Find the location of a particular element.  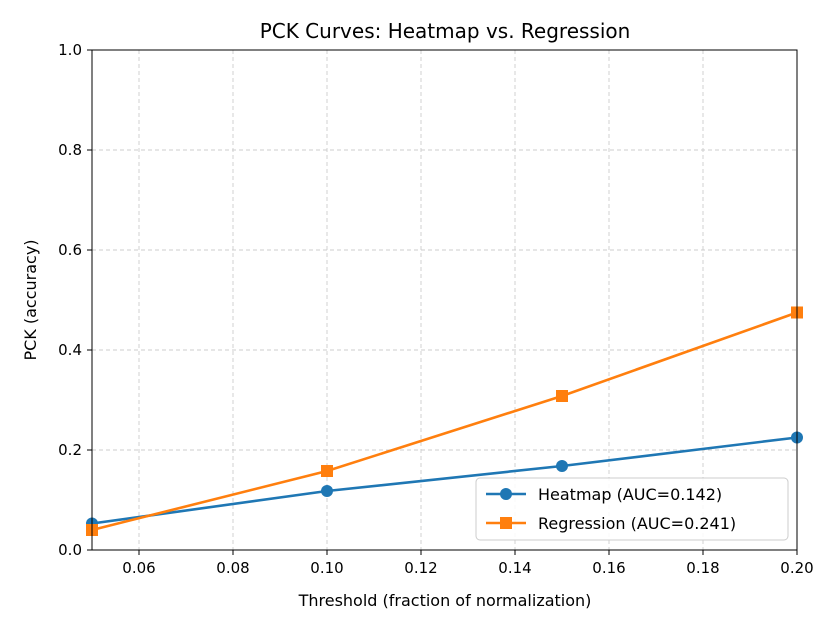

x-tick-label: 0.08 is located at coordinates (232, 568).